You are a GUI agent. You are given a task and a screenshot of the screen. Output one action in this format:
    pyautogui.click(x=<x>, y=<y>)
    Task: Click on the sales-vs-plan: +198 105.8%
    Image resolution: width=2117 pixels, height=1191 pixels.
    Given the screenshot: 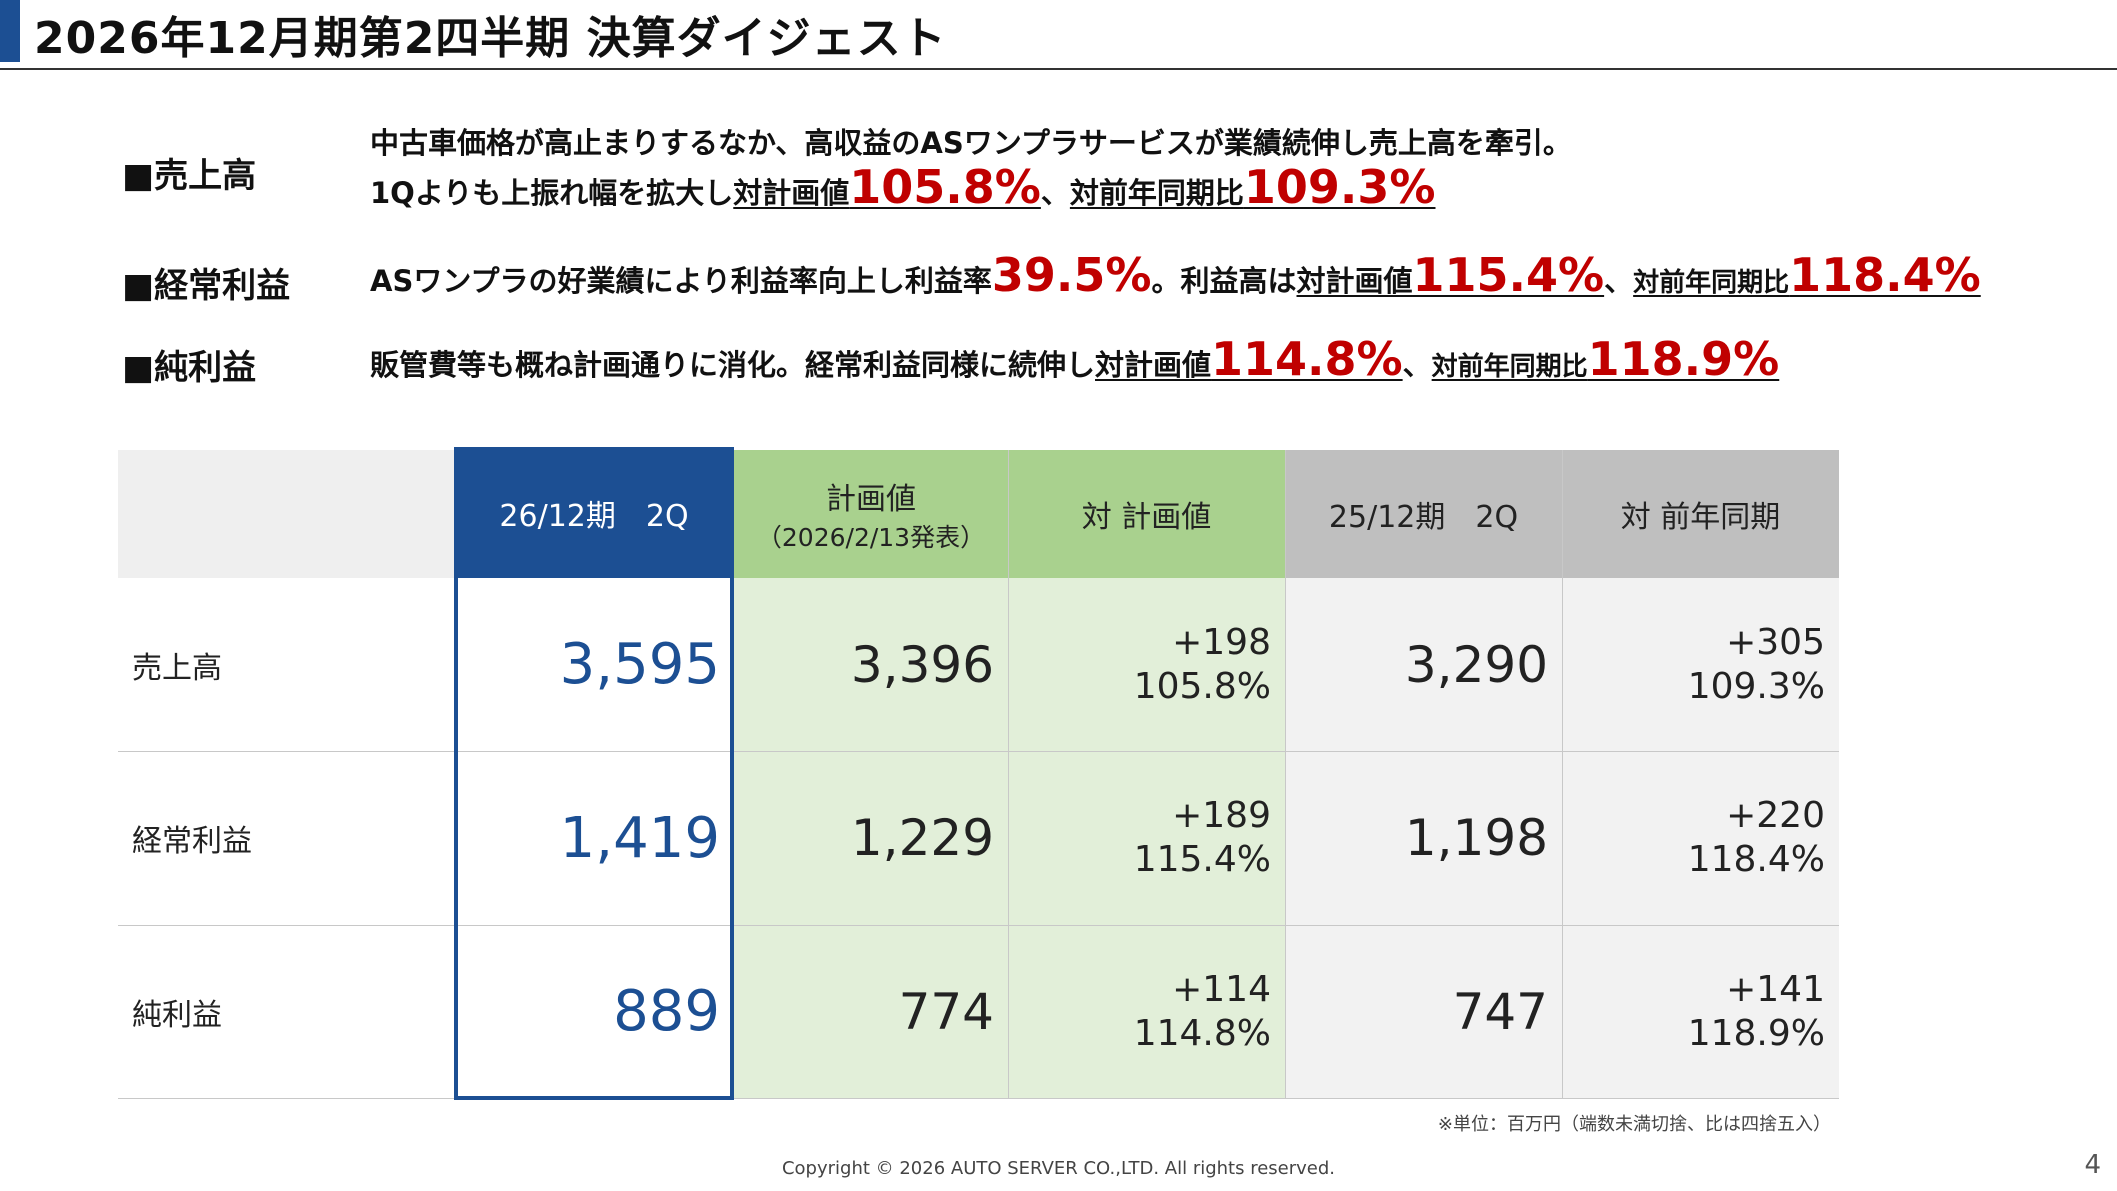 What is the action you would take?
    pyautogui.click(x=1146, y=664)
    